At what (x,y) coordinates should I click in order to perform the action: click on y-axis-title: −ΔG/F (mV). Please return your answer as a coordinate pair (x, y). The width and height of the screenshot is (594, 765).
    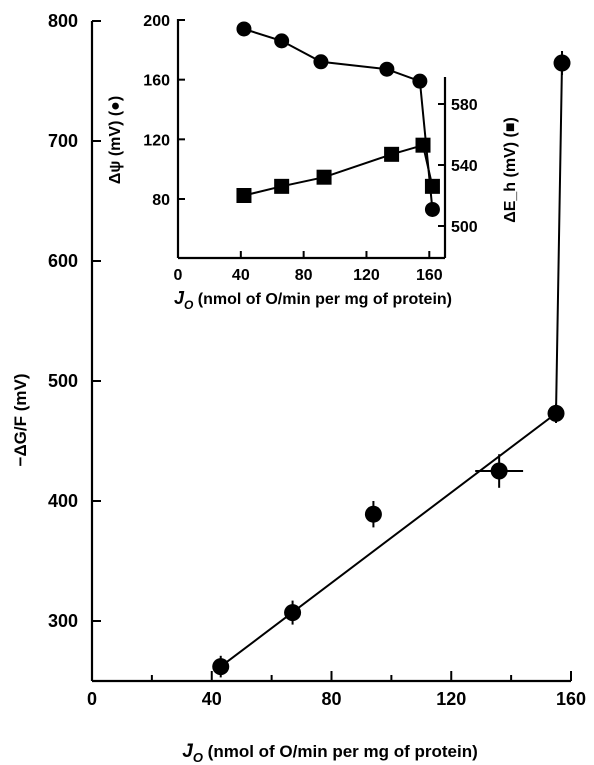
    Looking at the image, I should click on (20, 420).